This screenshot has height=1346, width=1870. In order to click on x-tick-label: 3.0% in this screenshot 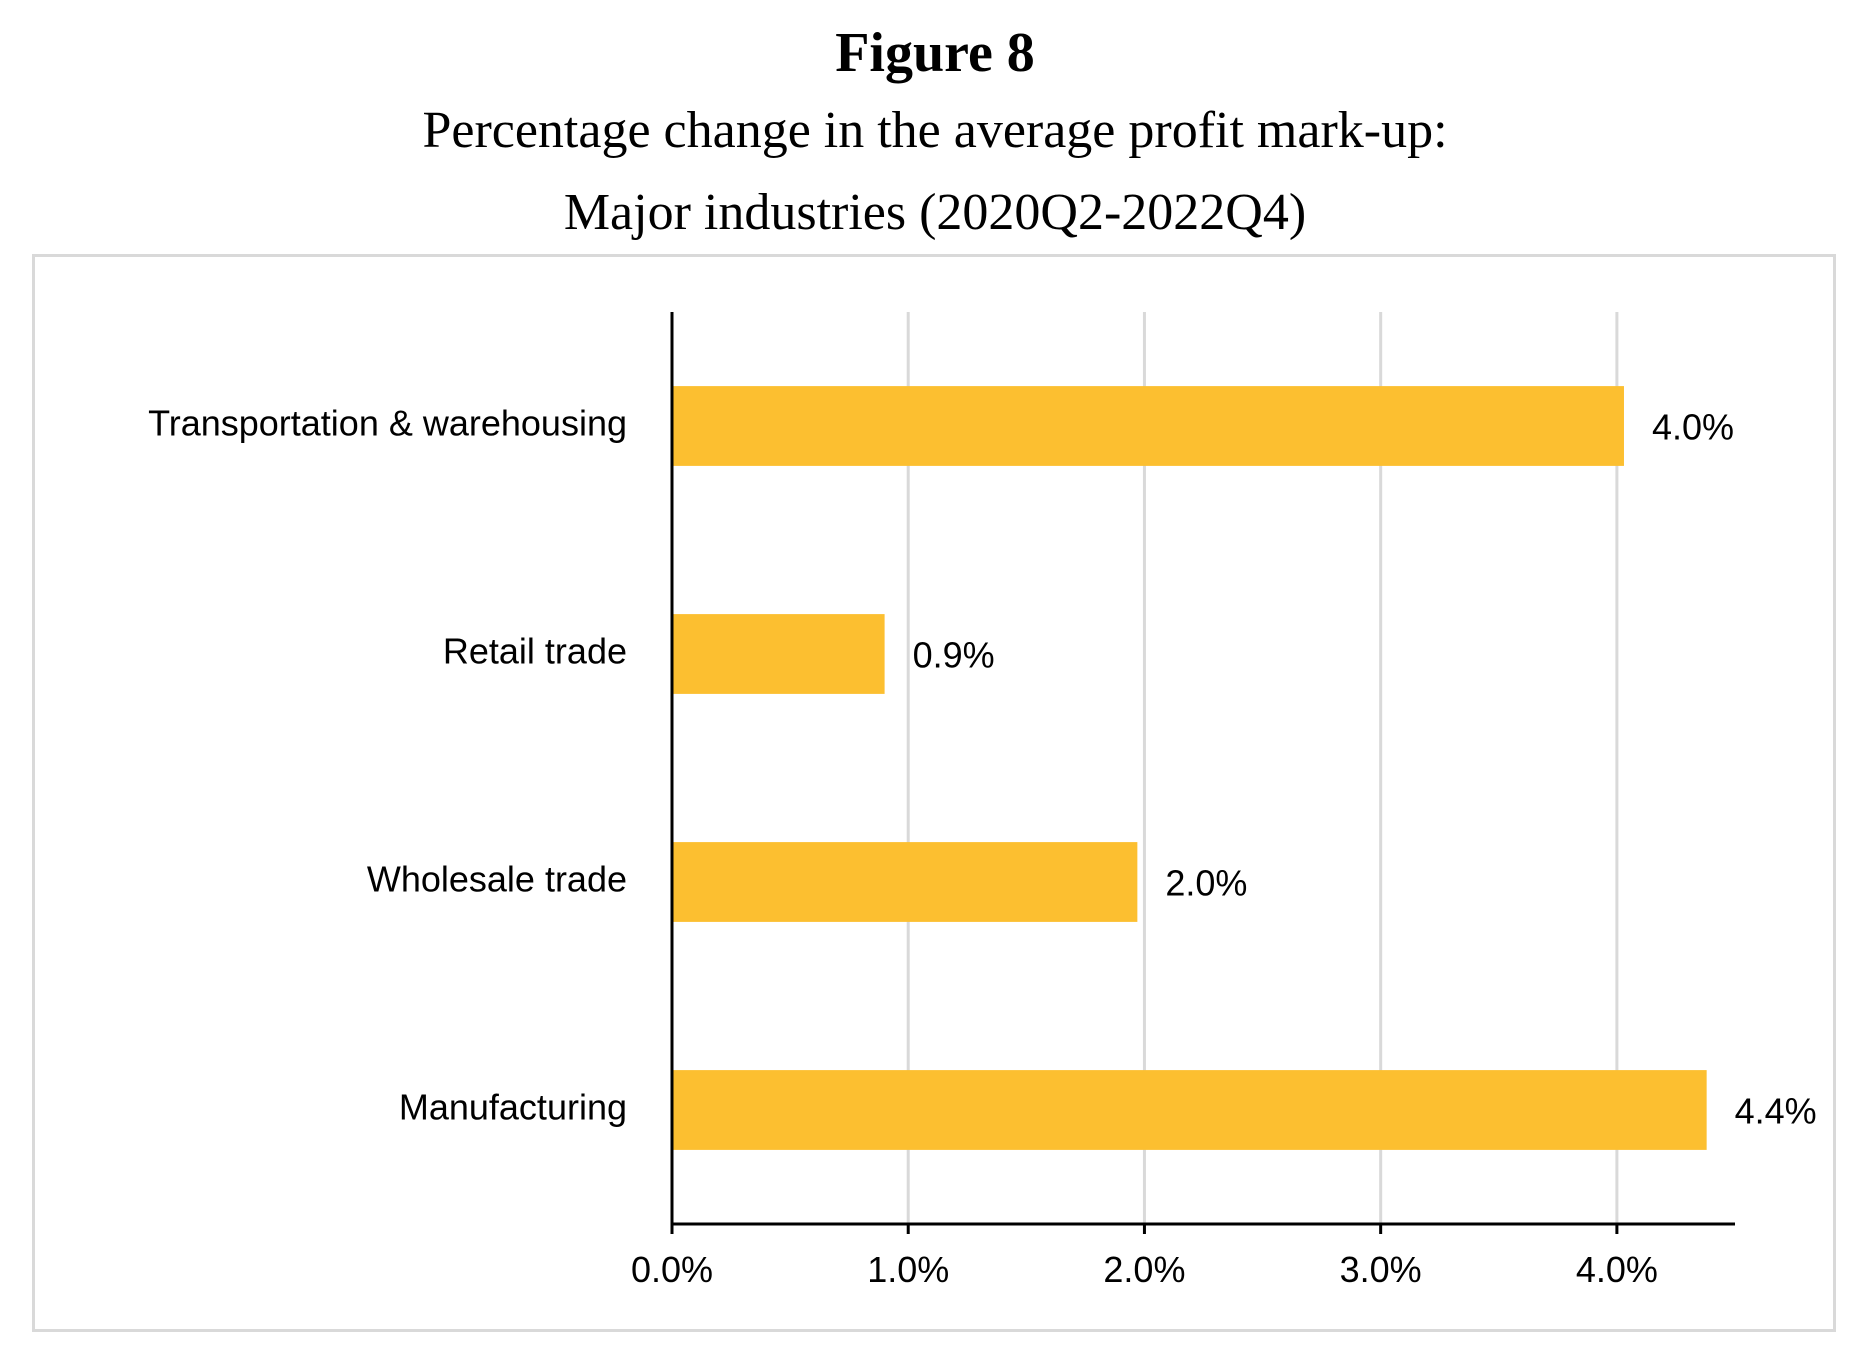, I will do `click(1381, 1269)`.